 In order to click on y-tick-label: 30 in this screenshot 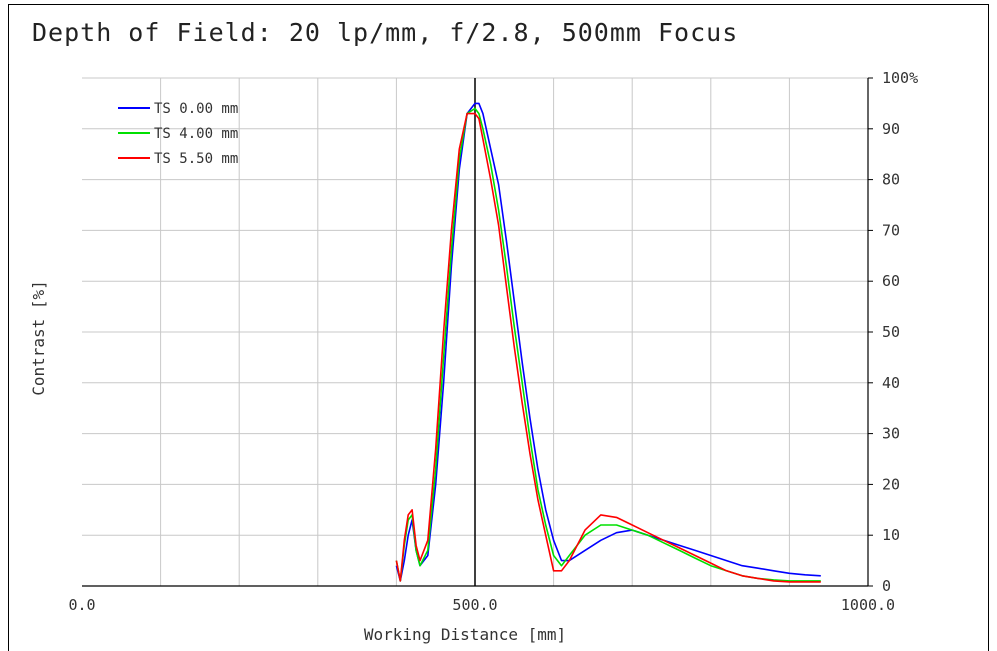, I will do `click(891, 434)`.